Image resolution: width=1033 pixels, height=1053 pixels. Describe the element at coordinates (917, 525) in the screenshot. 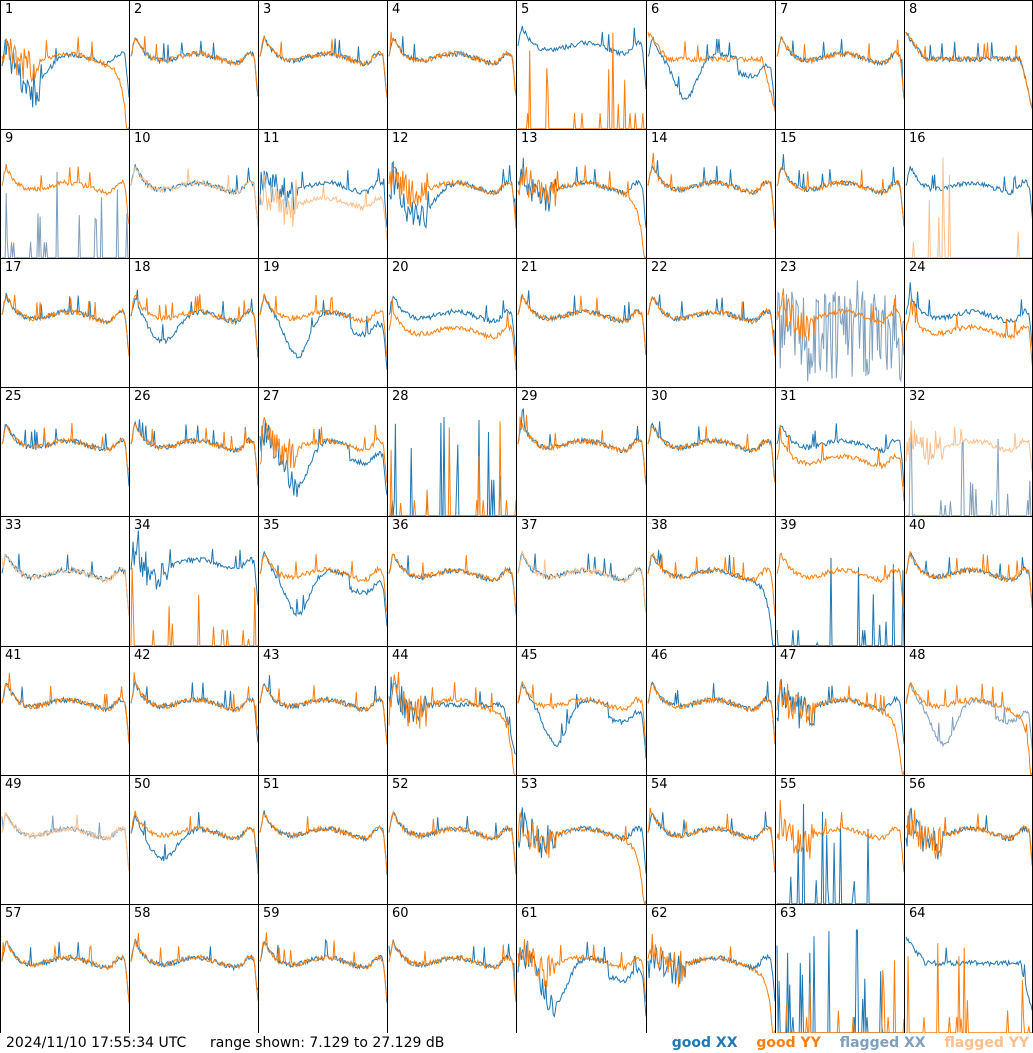

I see `panel-label: 40` at that location.